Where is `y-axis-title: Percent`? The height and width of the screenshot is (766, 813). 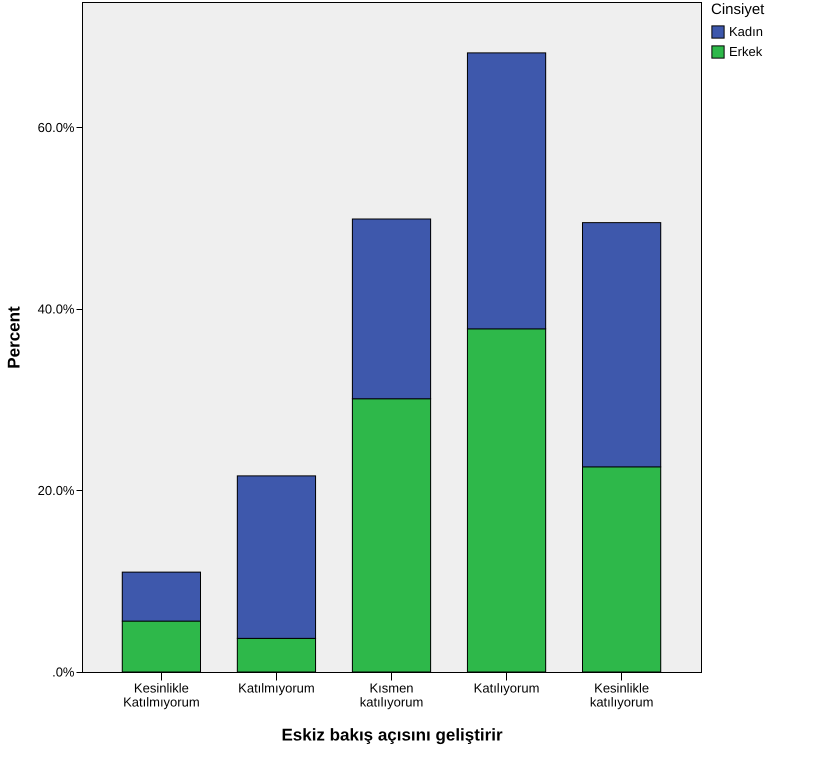 y-axis-title: Percent is located at coordinates (14, 337).